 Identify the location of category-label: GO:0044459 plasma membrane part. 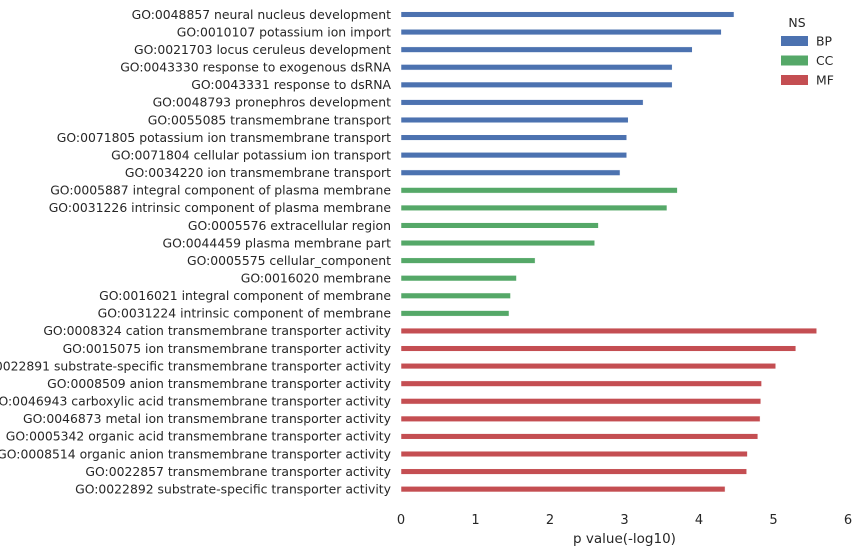
(276, 242).